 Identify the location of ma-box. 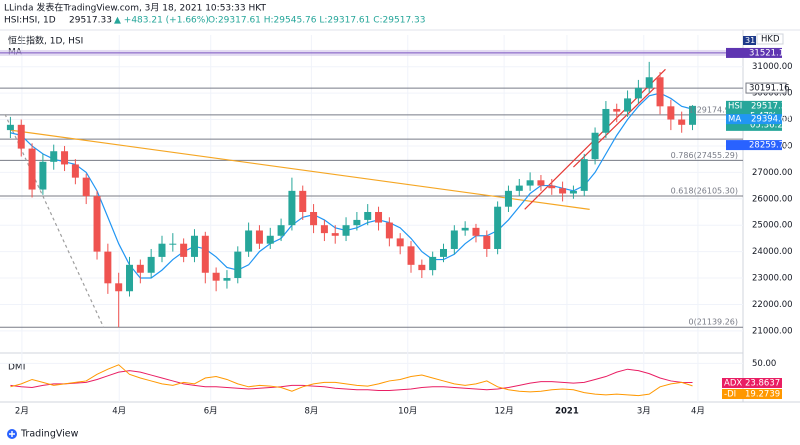
(754, 119).